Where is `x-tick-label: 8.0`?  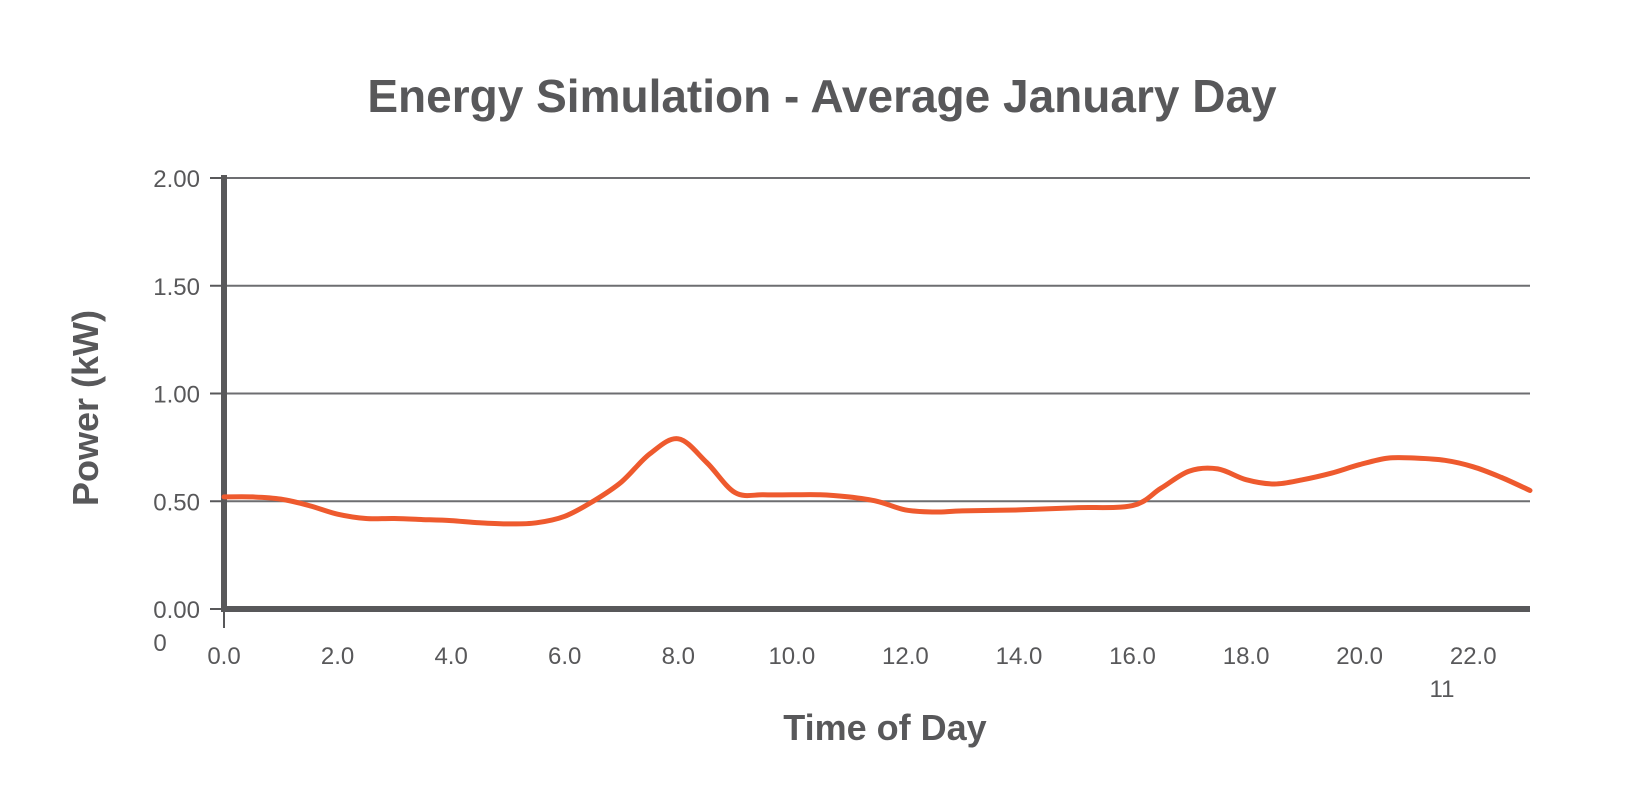
x-tick-label: 8.0 is located at coordinates (678, 656).